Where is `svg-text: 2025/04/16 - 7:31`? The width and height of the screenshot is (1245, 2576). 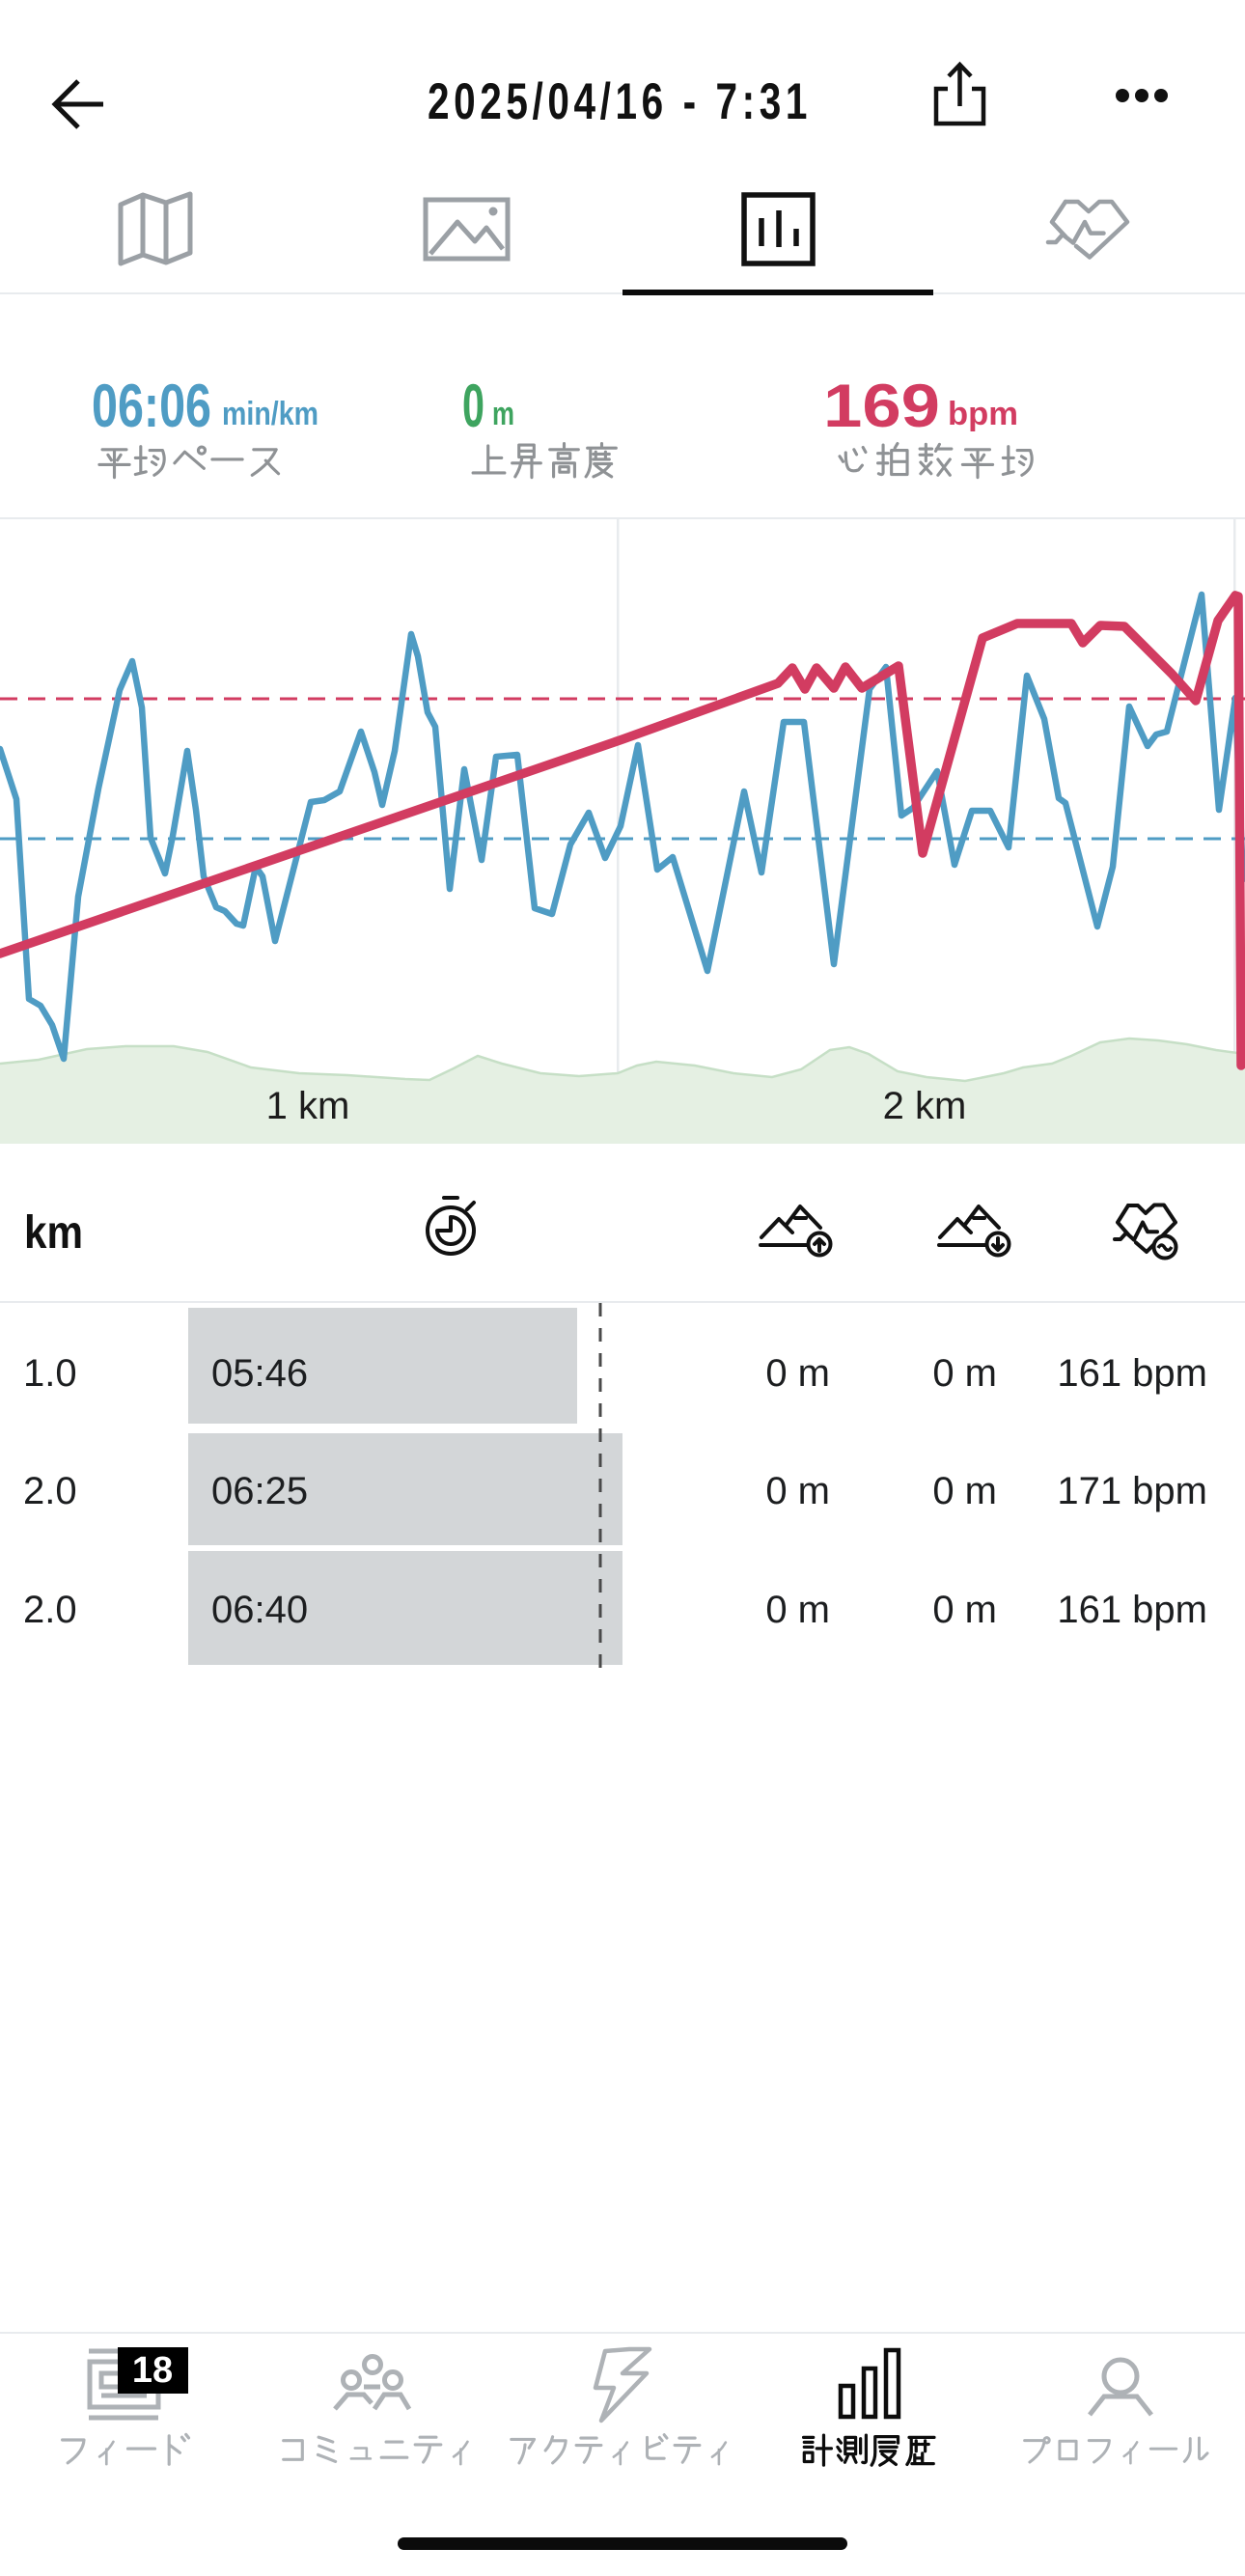
svg-text: 2025/04/16 - 7:31 is located at coordinates (620, 101).